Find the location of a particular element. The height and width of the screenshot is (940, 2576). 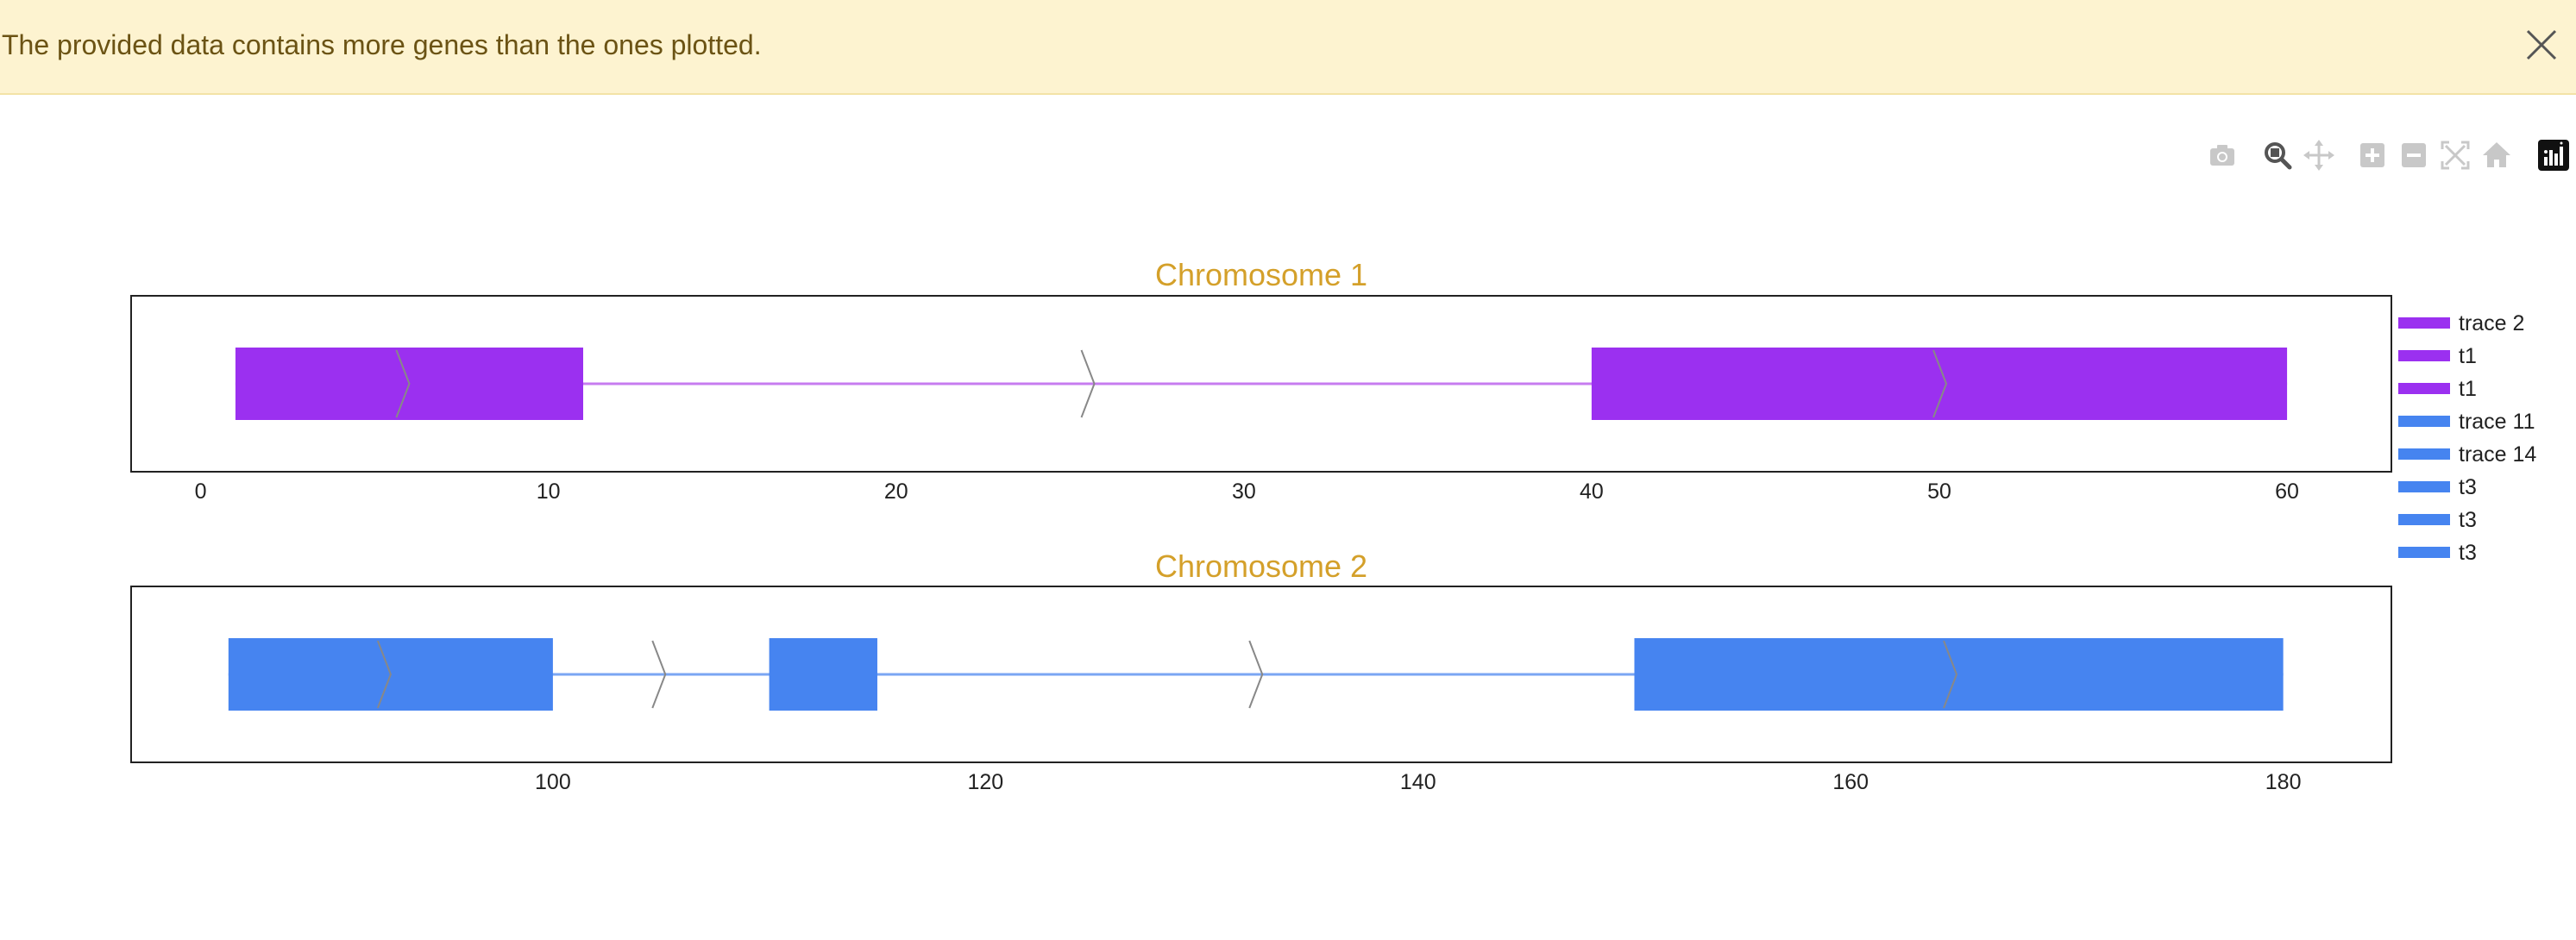

legend-item: trace 2 is located at coordinates (2461, 323).